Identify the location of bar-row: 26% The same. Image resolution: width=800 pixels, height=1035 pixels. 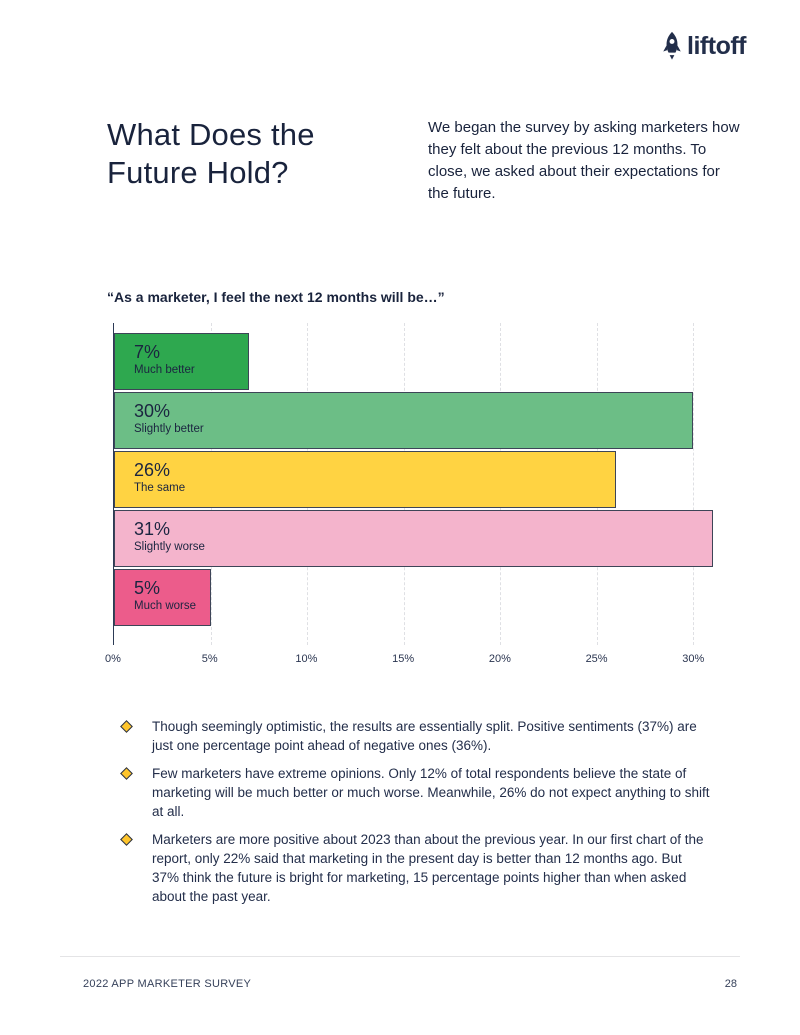
(437, 479).